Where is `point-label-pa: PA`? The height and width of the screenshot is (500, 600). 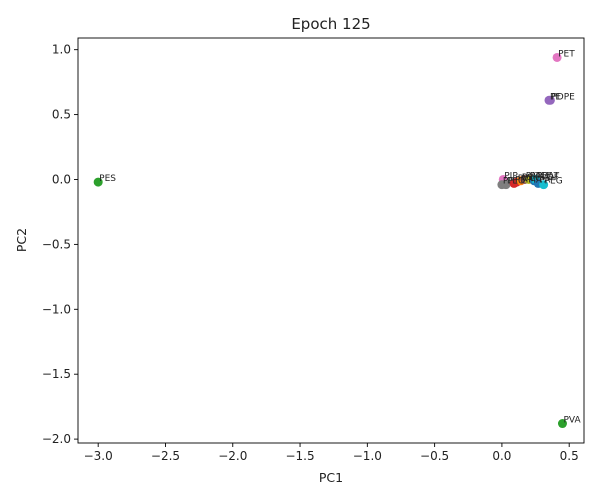 point-label-pa: PA is located at coordinates (545, 180).